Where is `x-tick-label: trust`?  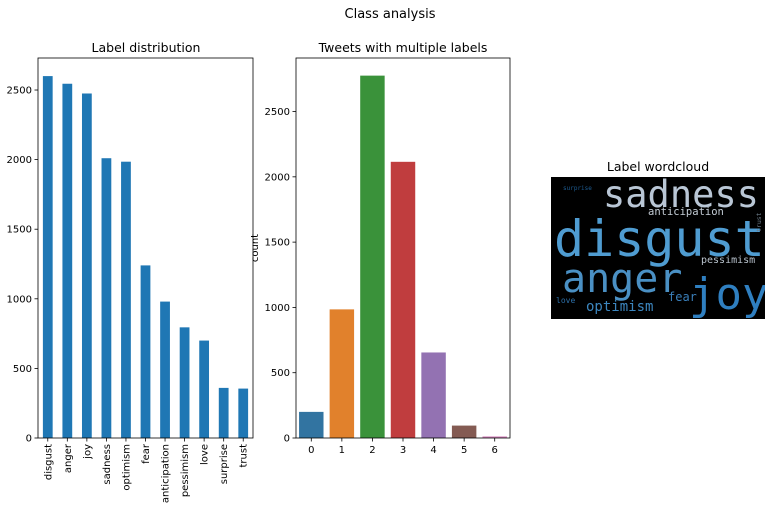 x-tick-label: trust is located at coordinates (244, 456).